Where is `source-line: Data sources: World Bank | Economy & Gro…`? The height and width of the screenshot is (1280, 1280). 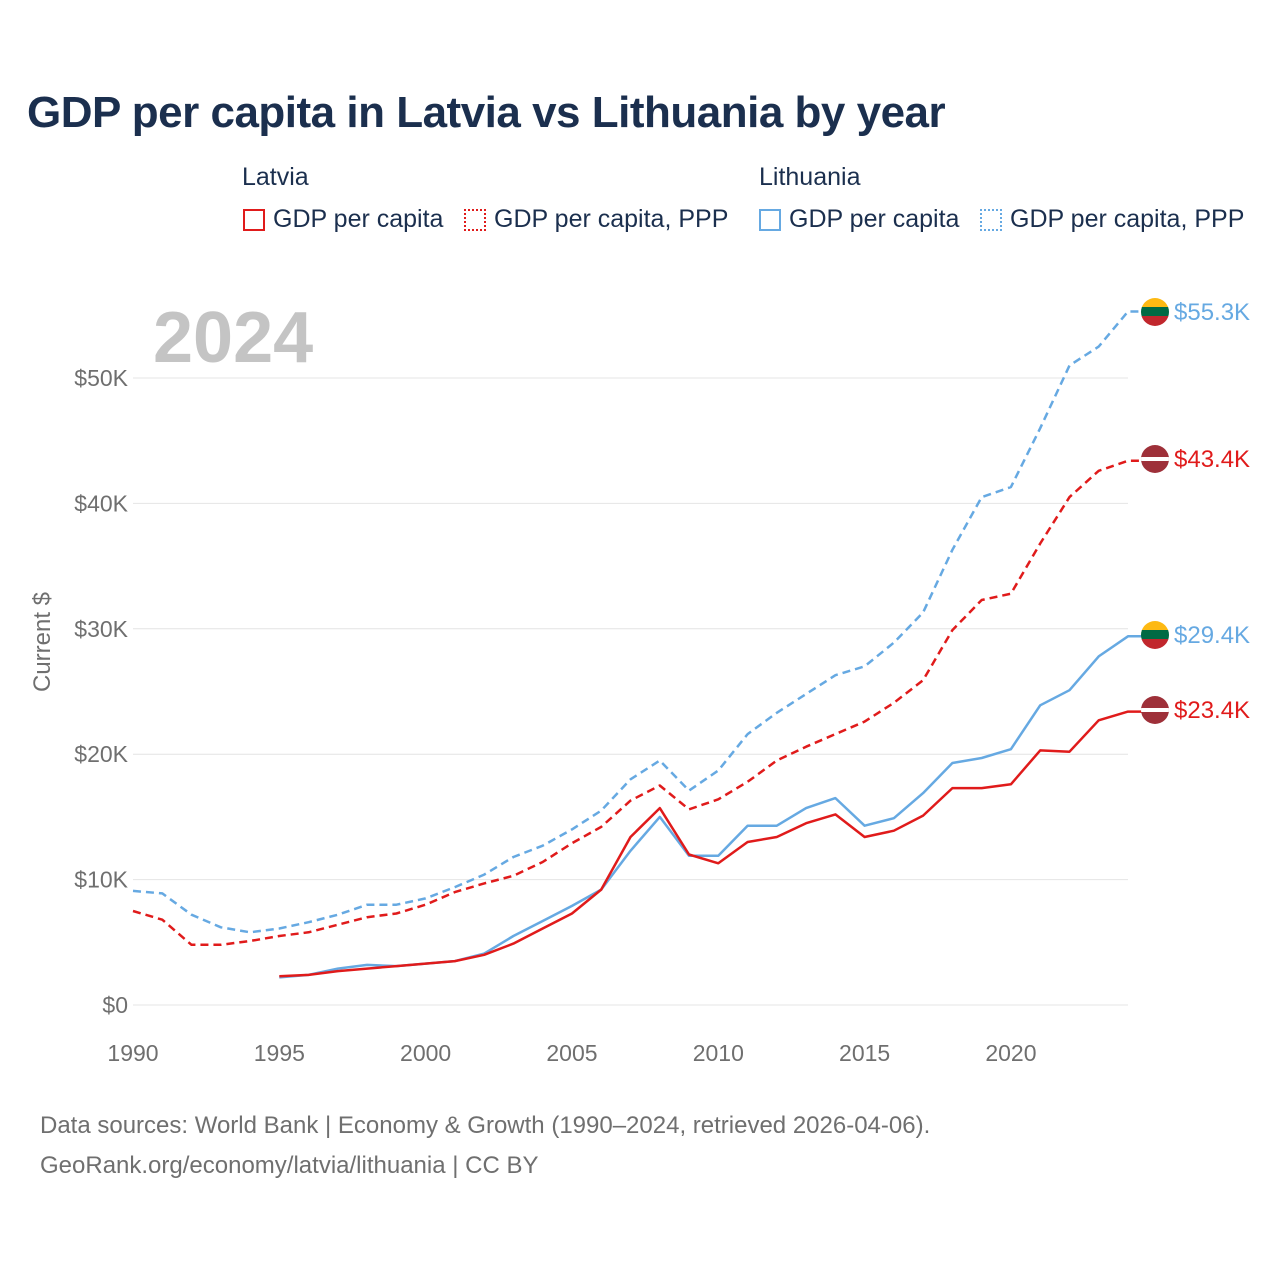 source-line: Data sources: World Bank | Economy & Gro… is located at coordinates (485, 1125).